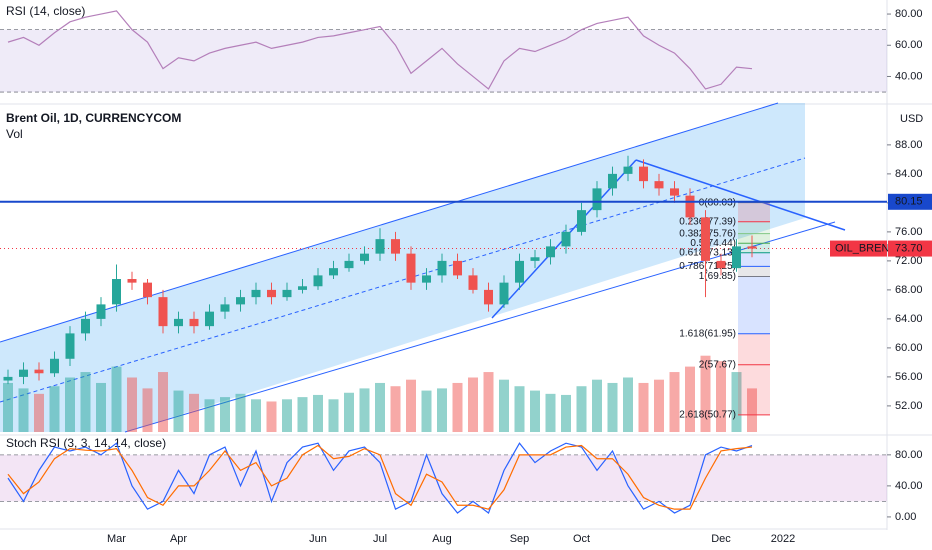 The image size is (932, 550). I want to click on y-tick-label: 68.00, so click(909, 290).